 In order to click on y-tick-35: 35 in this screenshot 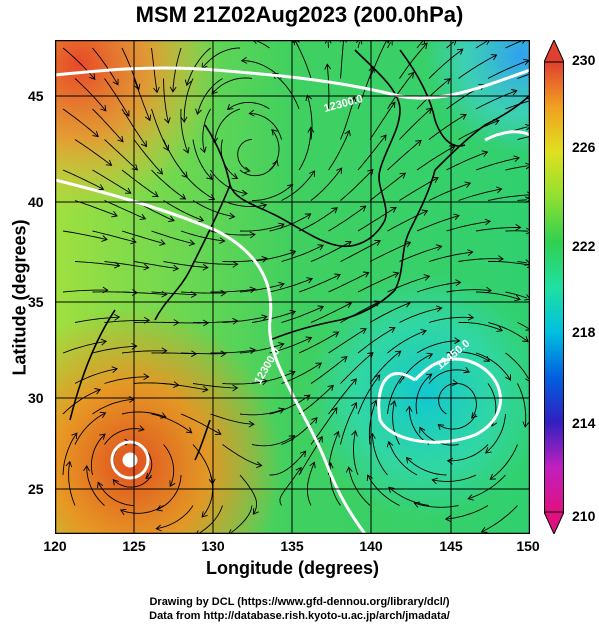, I will do `click(36, 302)`.